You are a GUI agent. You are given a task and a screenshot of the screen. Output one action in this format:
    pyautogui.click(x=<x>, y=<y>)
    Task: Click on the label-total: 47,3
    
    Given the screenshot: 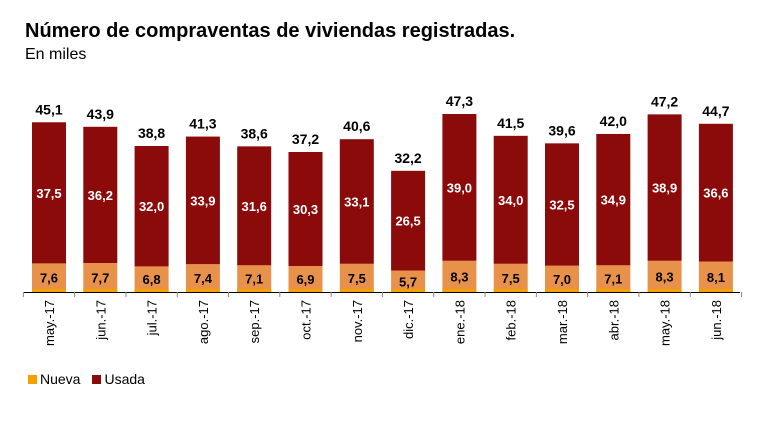 What is the action you would take?
    pyautogui.click(x=459, y=101)
    